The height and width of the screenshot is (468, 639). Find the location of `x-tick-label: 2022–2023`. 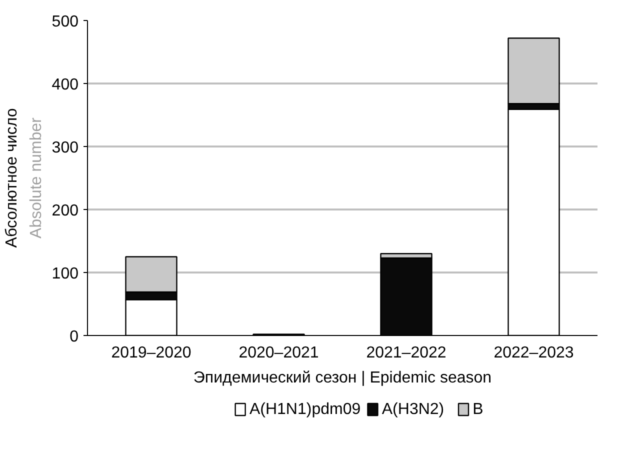

x-tick-label: 2022–2023 is located at coordinates (534, 353).